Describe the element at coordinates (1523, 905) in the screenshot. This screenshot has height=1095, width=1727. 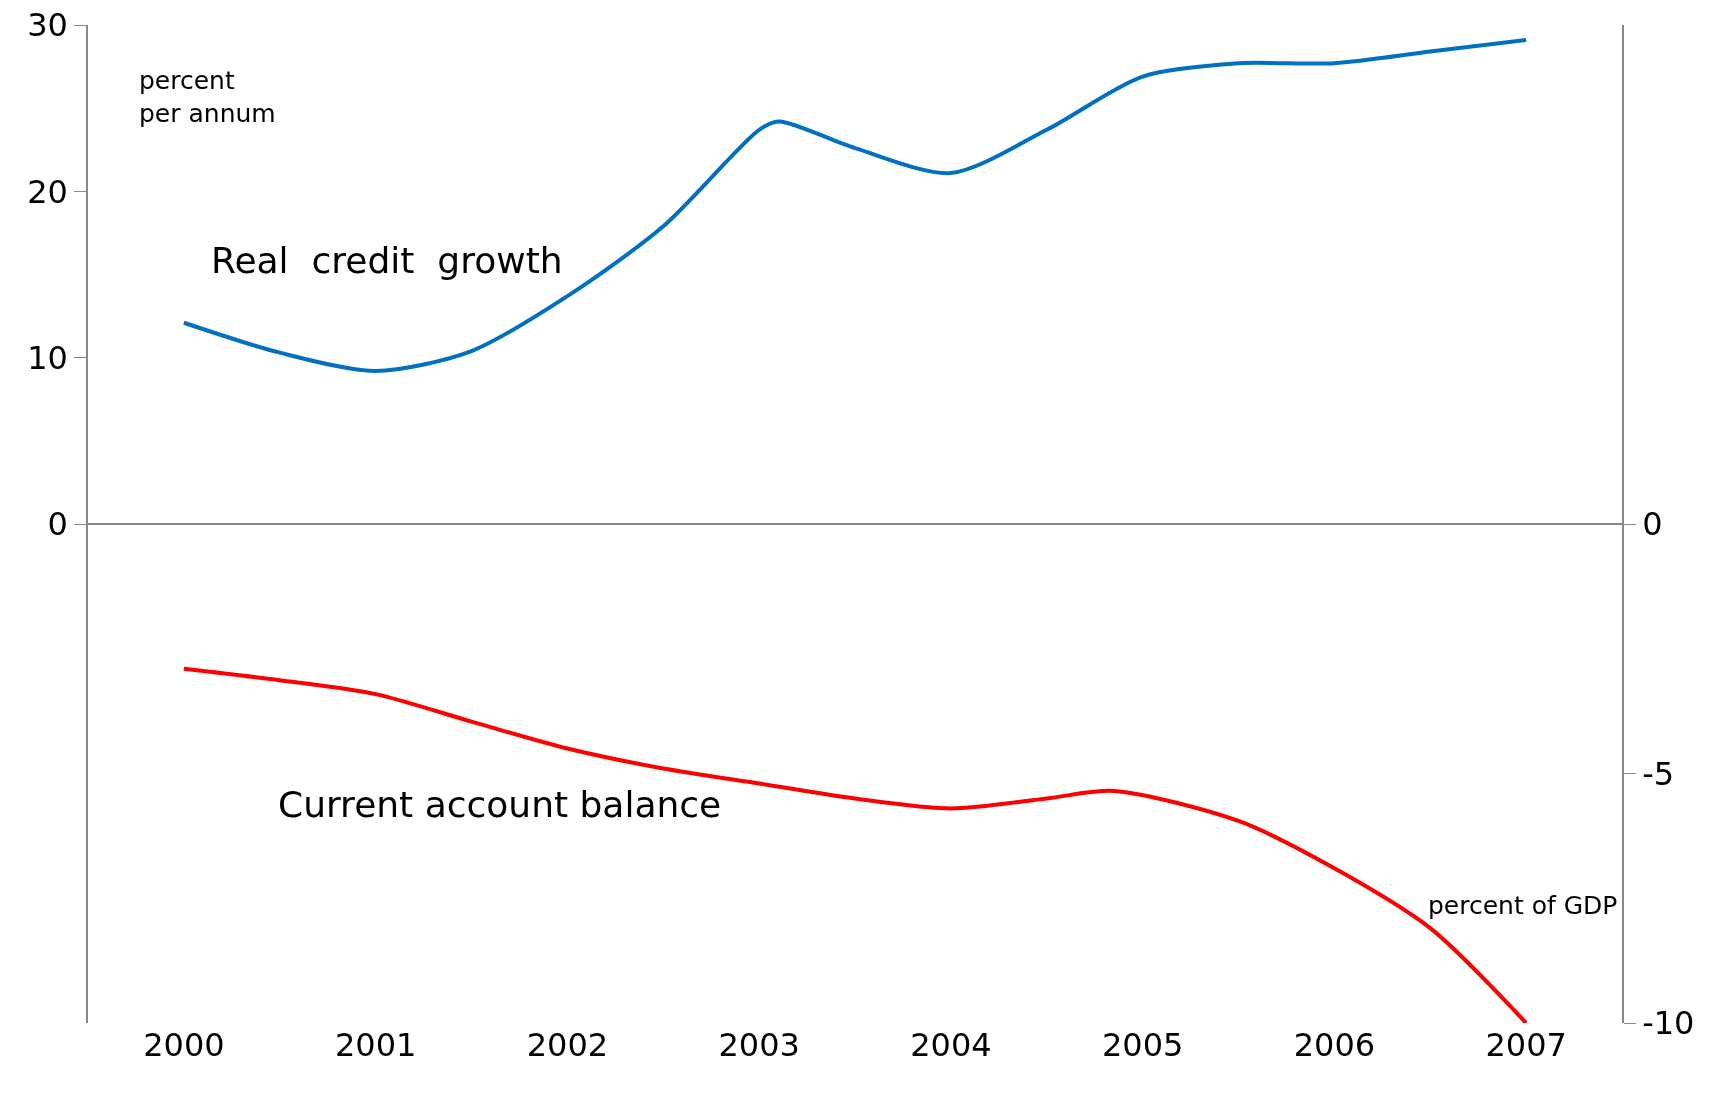
I see `y2-axis-title: percent of GDP` at that location.